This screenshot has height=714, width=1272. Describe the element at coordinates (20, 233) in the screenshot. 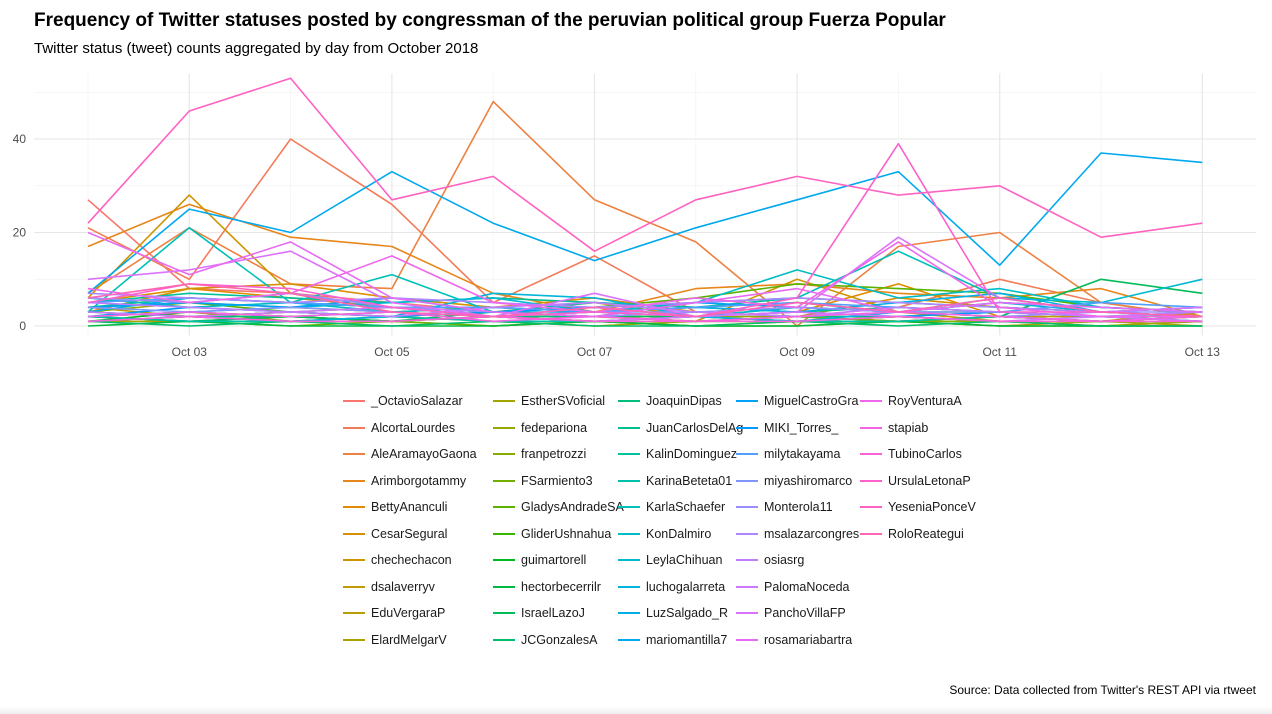

I see `y-tick-label: 20` at that location.